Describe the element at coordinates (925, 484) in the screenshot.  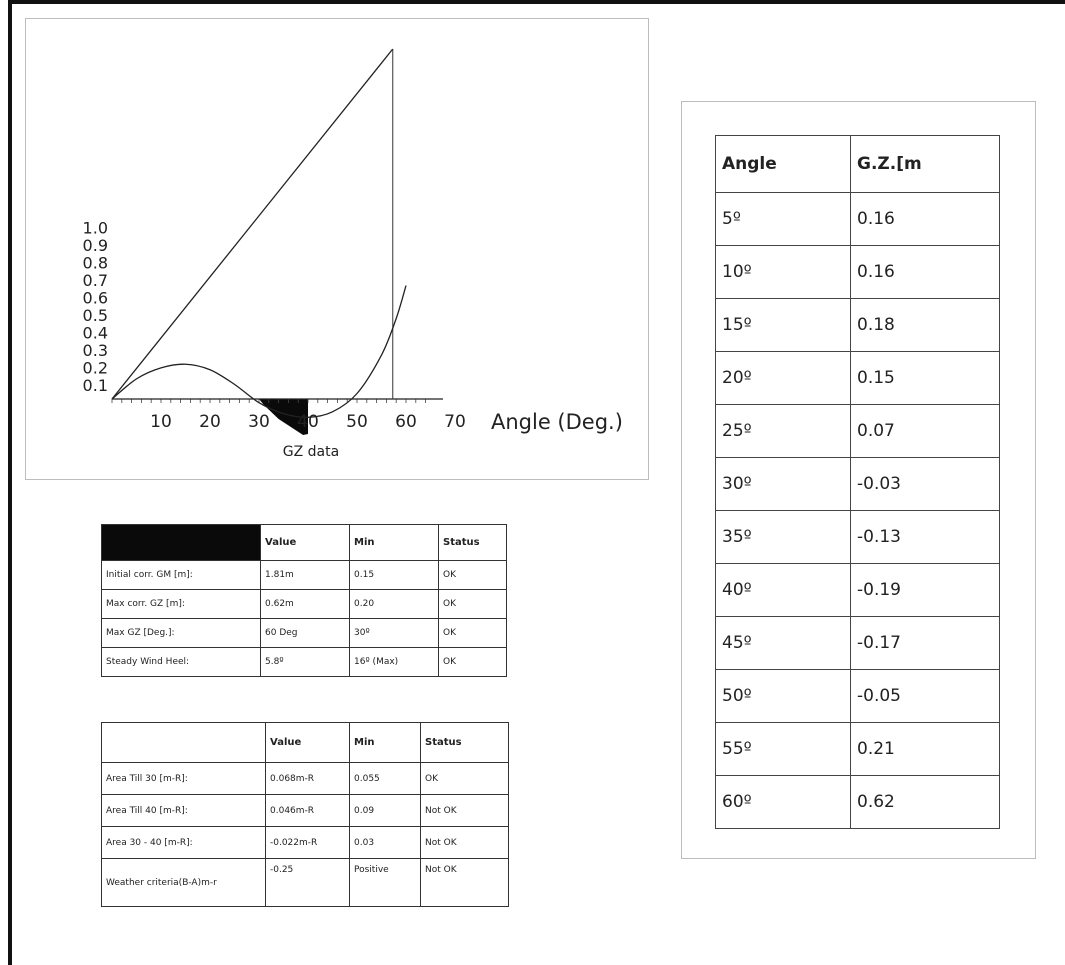
I see `gz-value-cell: -0.03` at that location.